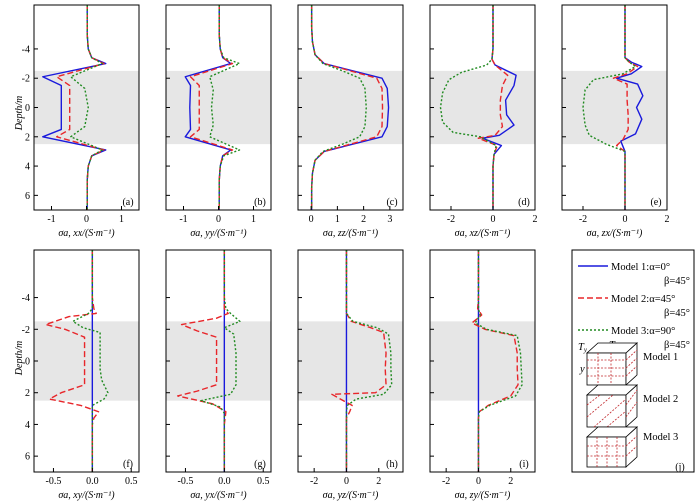 The image size is (700, 501). I want to click on x-tick-label-c: 1, so click(337, 219).